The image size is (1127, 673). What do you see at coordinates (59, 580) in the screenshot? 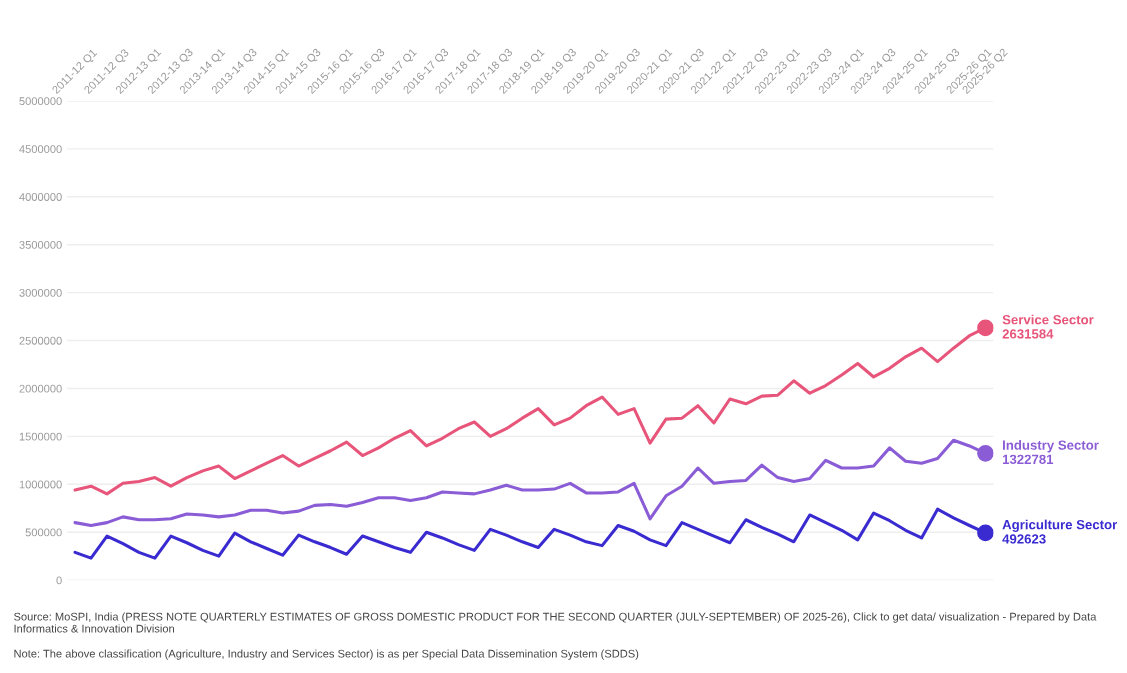
I see `y-tick-label: 0` at bounding box center [59, 580].